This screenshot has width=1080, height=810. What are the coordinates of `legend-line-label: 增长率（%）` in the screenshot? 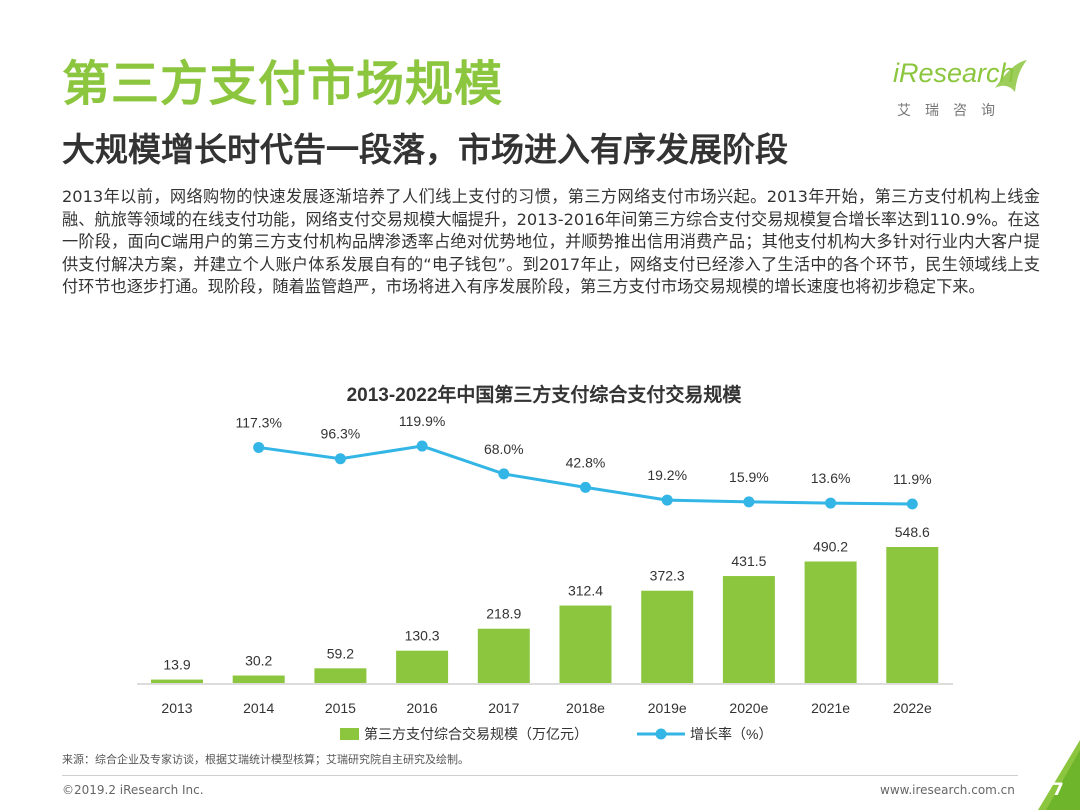 It's located at (731, 734).